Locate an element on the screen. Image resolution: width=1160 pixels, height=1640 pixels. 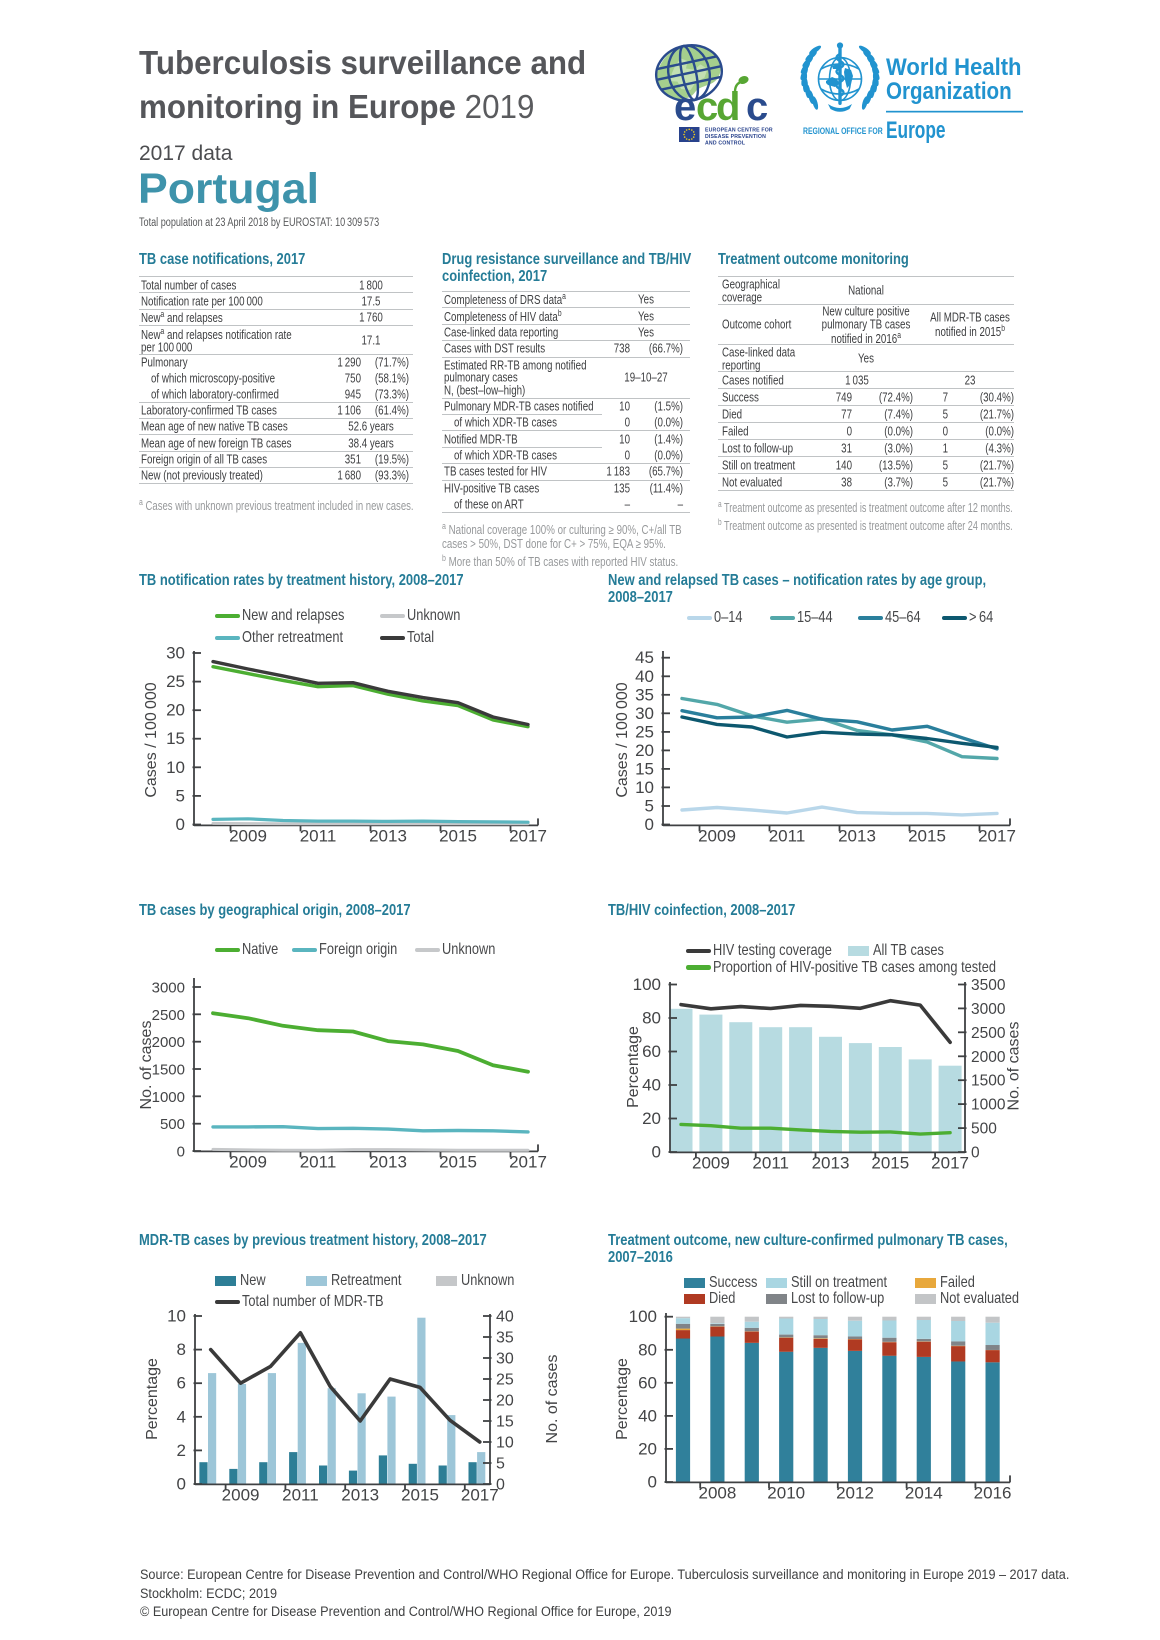
svg-text: Organization is located at coordinates (949, 90).